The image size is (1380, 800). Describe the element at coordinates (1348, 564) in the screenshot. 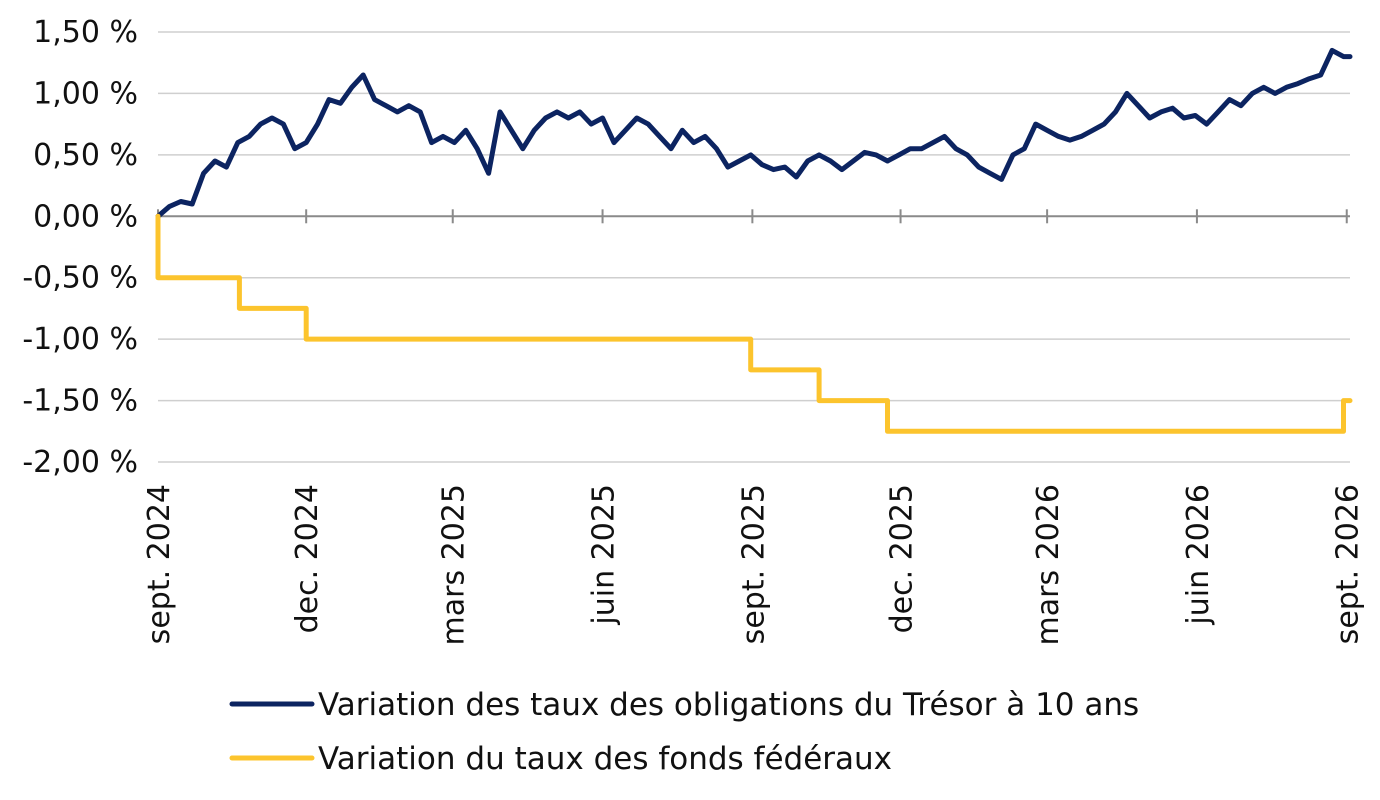

I see `x-tick-label: sept. 2026` at that location.